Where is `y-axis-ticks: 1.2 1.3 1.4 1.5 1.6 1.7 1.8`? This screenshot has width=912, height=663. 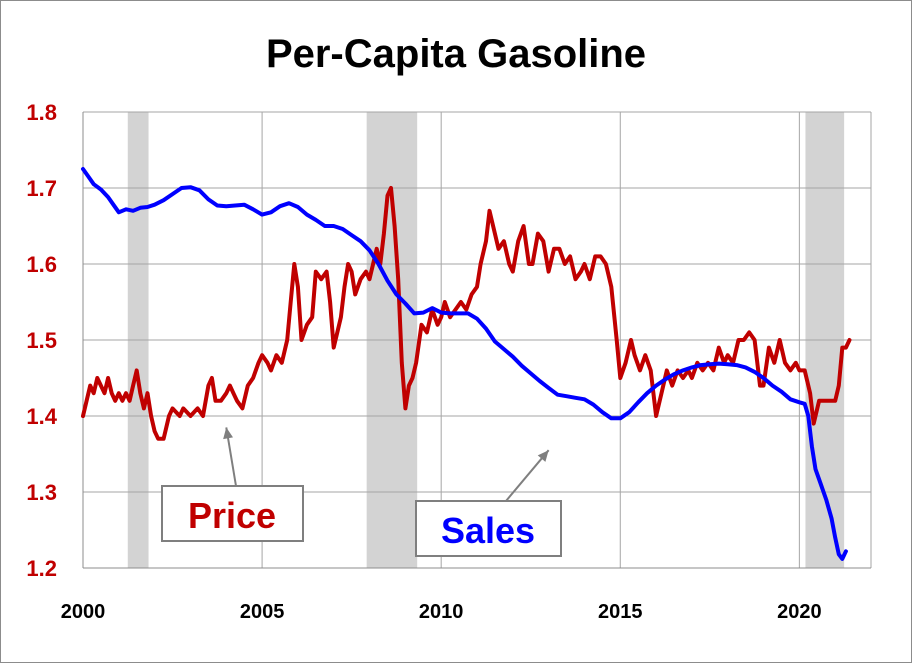 y-axis-ticks: 1.2 1.3 1.4 1.5 1.6 1.7 1.8 is located at coordinates (41, 340).